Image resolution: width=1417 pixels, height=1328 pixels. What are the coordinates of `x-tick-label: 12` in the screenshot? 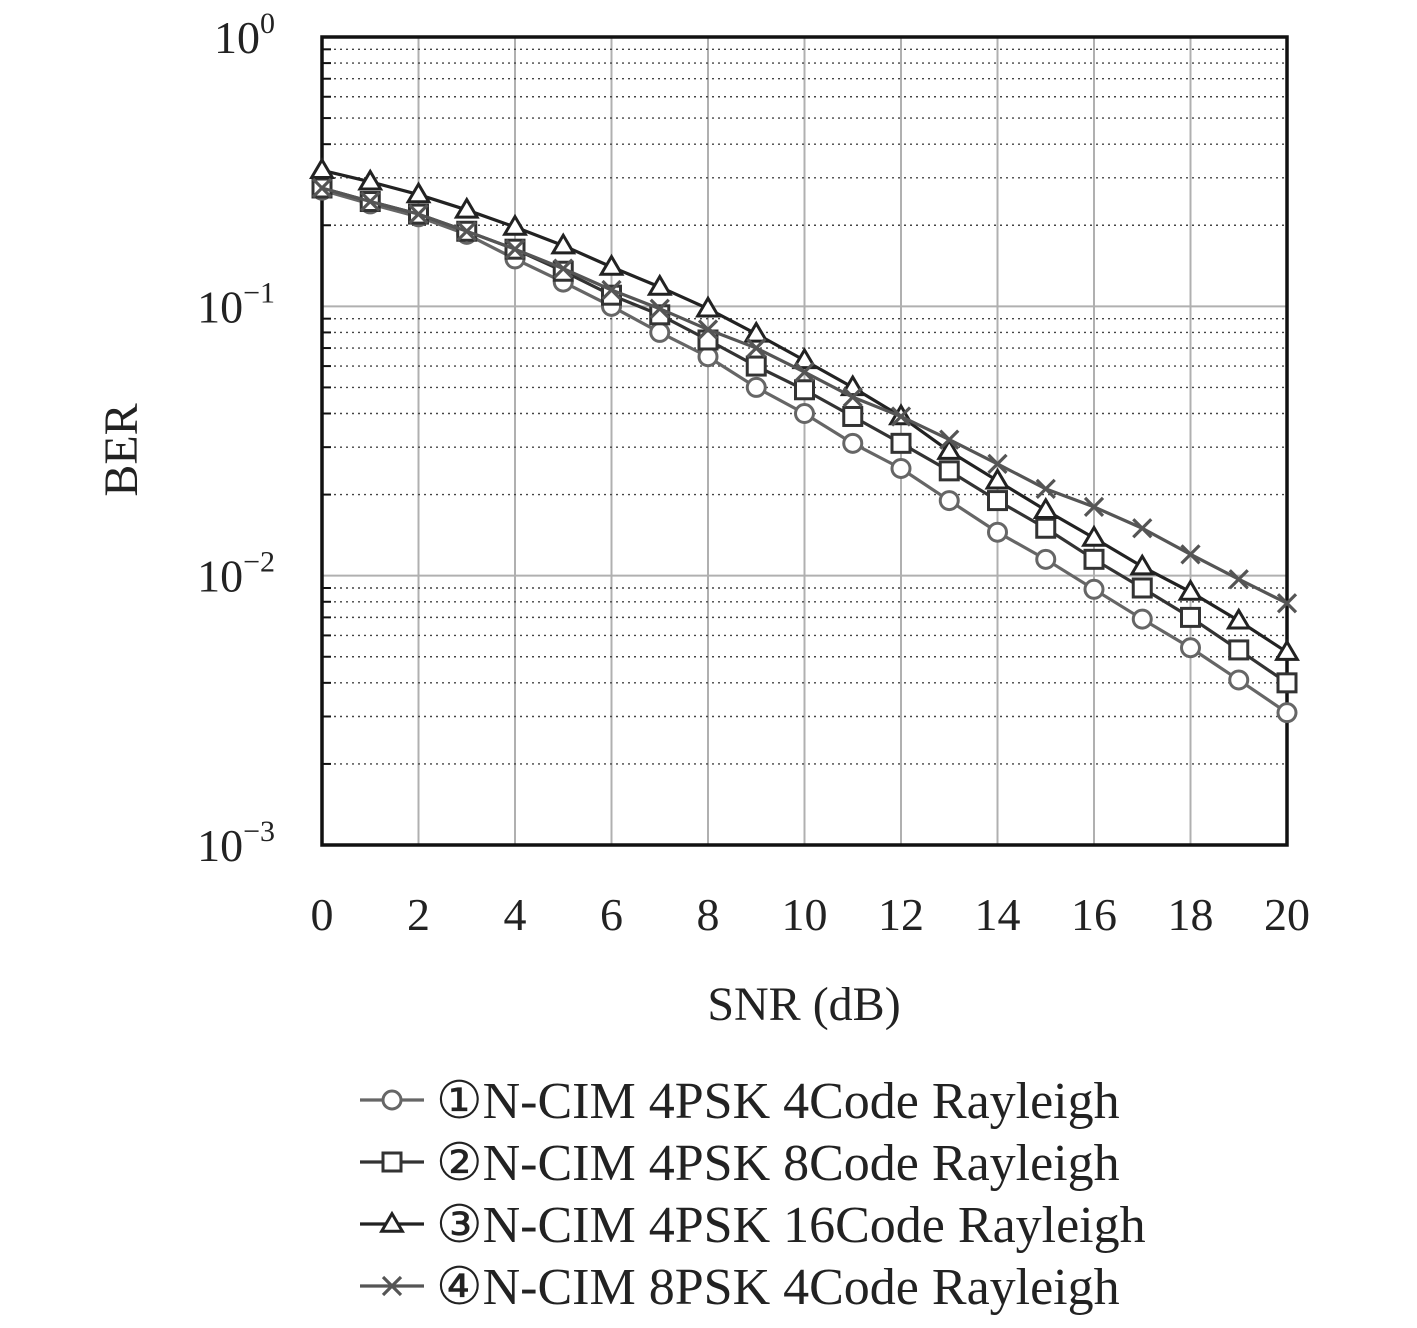 It's located at (901, 914).